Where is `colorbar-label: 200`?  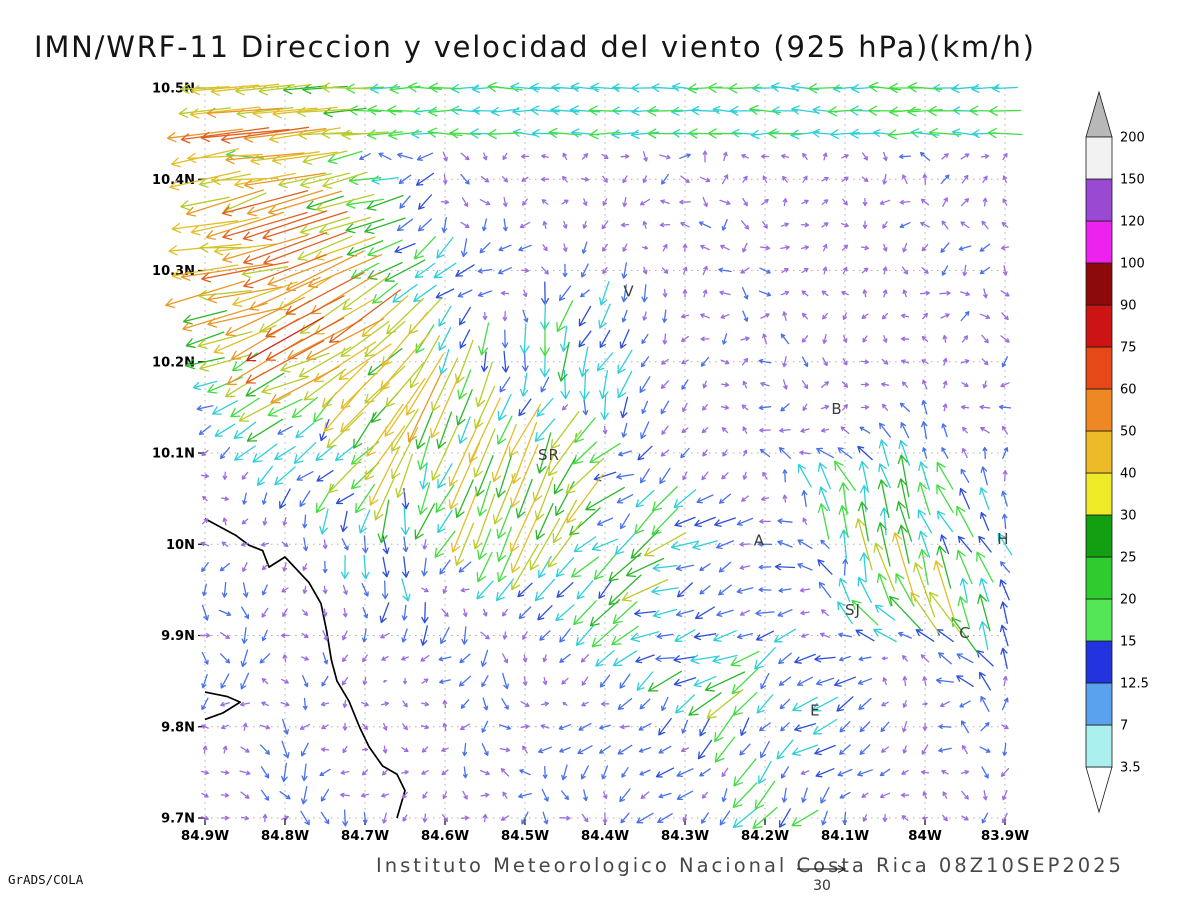 colorbar-label: 200 is located at coordinates (1132, 138).